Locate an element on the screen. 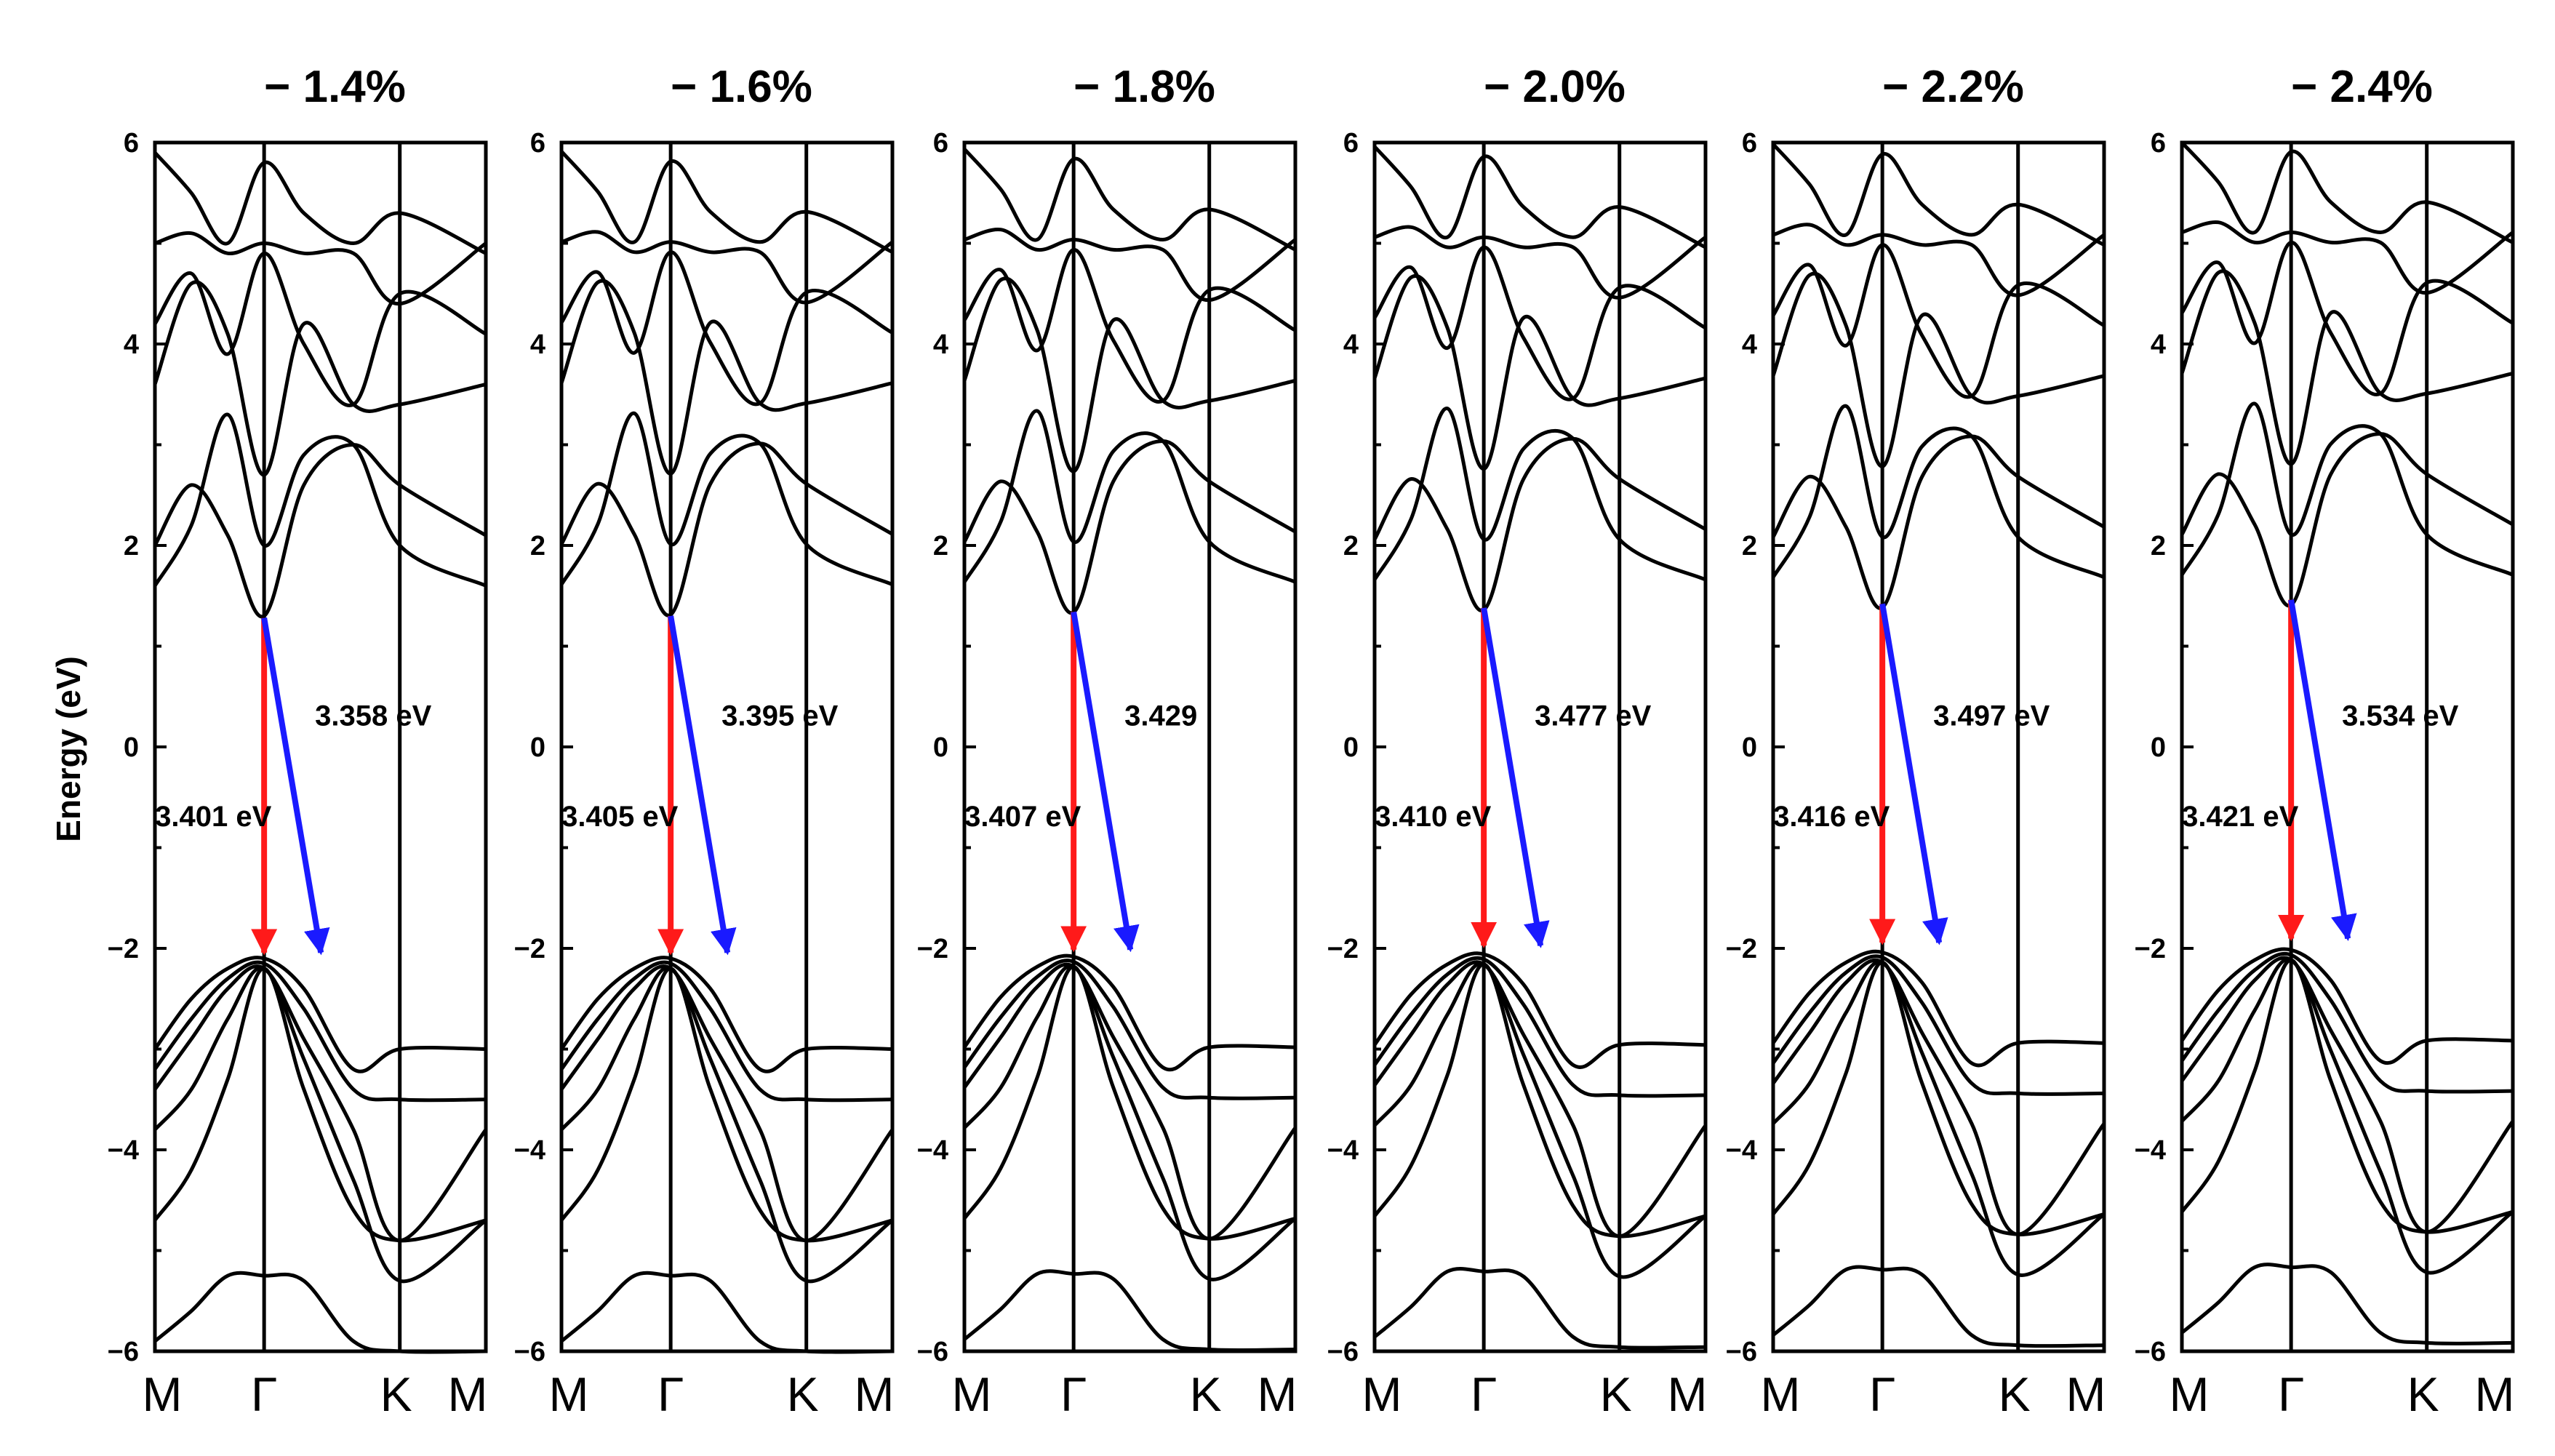 This screenshot has width=2555, height=1456. direct-gap-label: 3.416 eV is located at coordinates (1831, 817).